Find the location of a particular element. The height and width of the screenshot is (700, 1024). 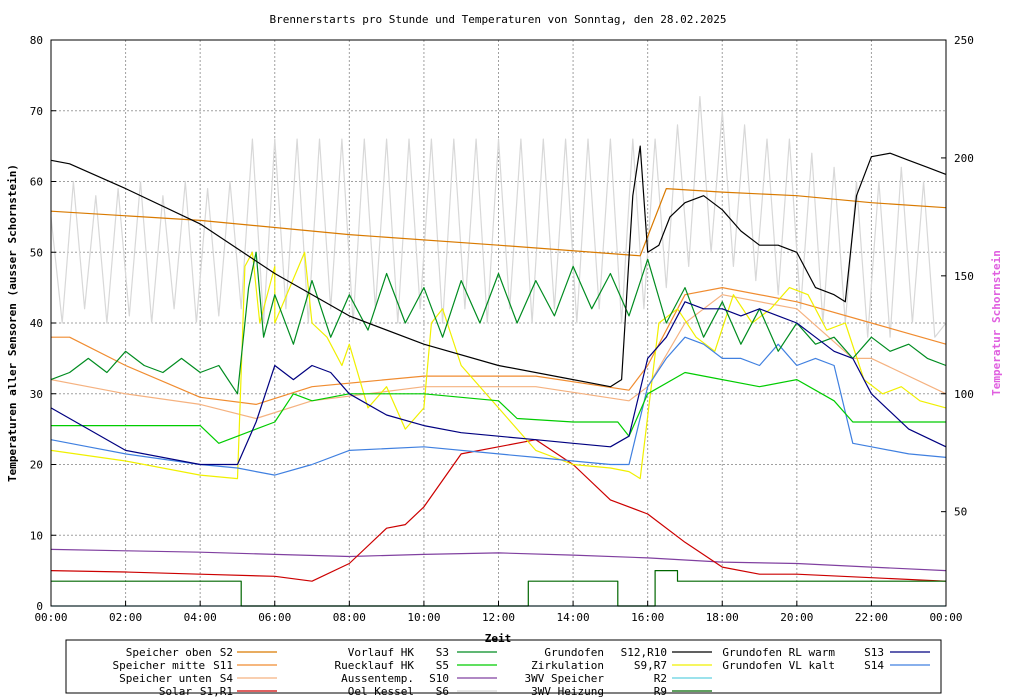

legend-code-s9: S9,R7 is located at coordinates (650, 665).